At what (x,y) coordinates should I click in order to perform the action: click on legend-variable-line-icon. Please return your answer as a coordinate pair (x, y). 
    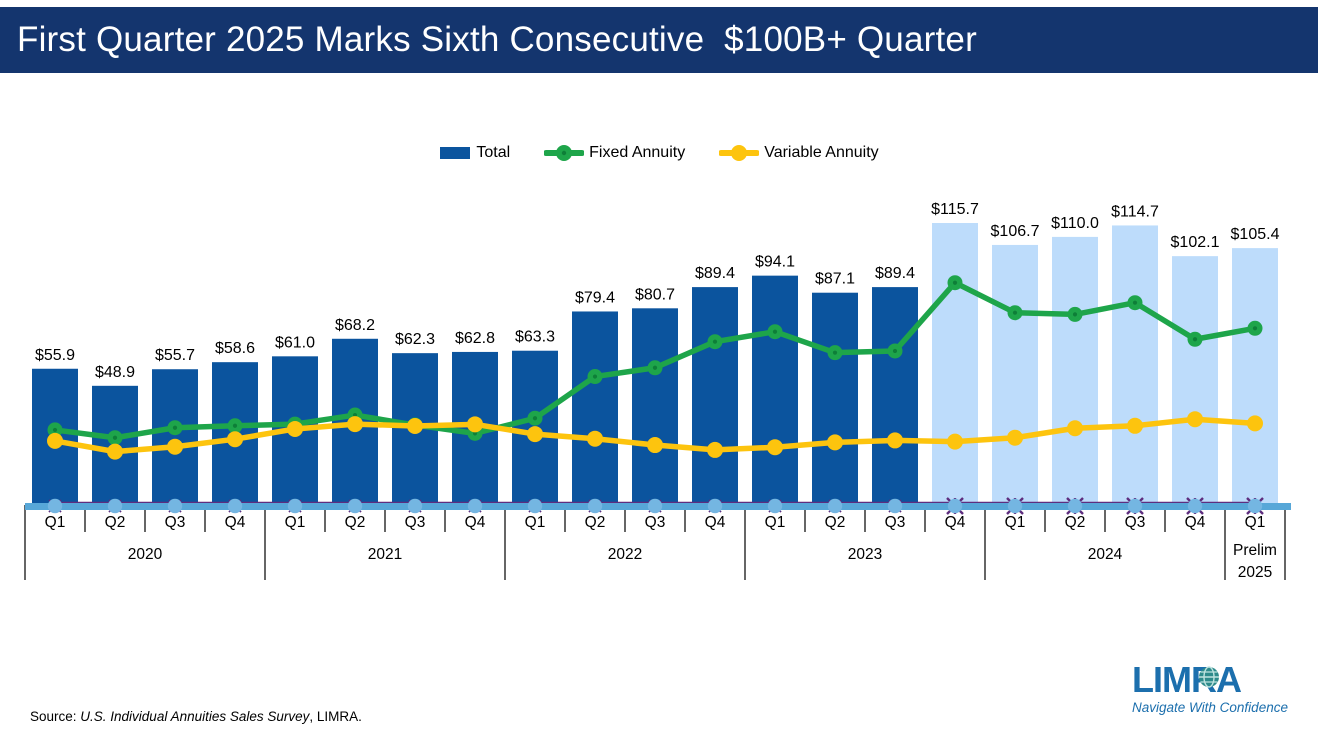
    Looking at the image, I should click on (739, 153).